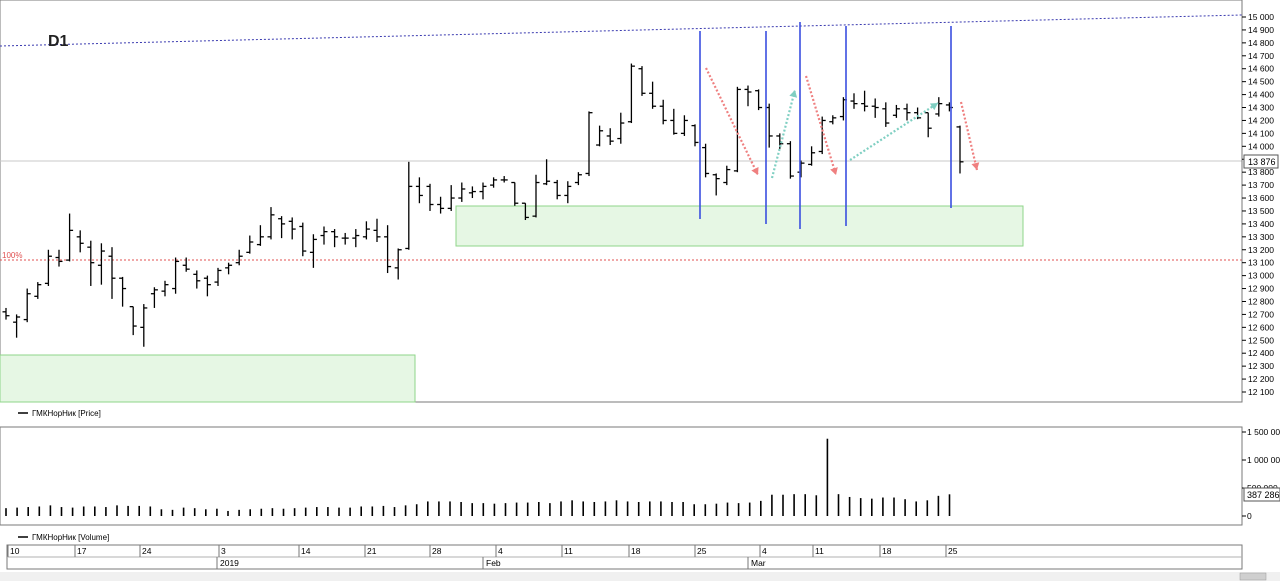 This screenshot has height=581, width=1280. What do you see at coordinates (1261, 17) in the screenshot?
I see `price-tick-label: 15 000` at bounding box center [1261, 17].